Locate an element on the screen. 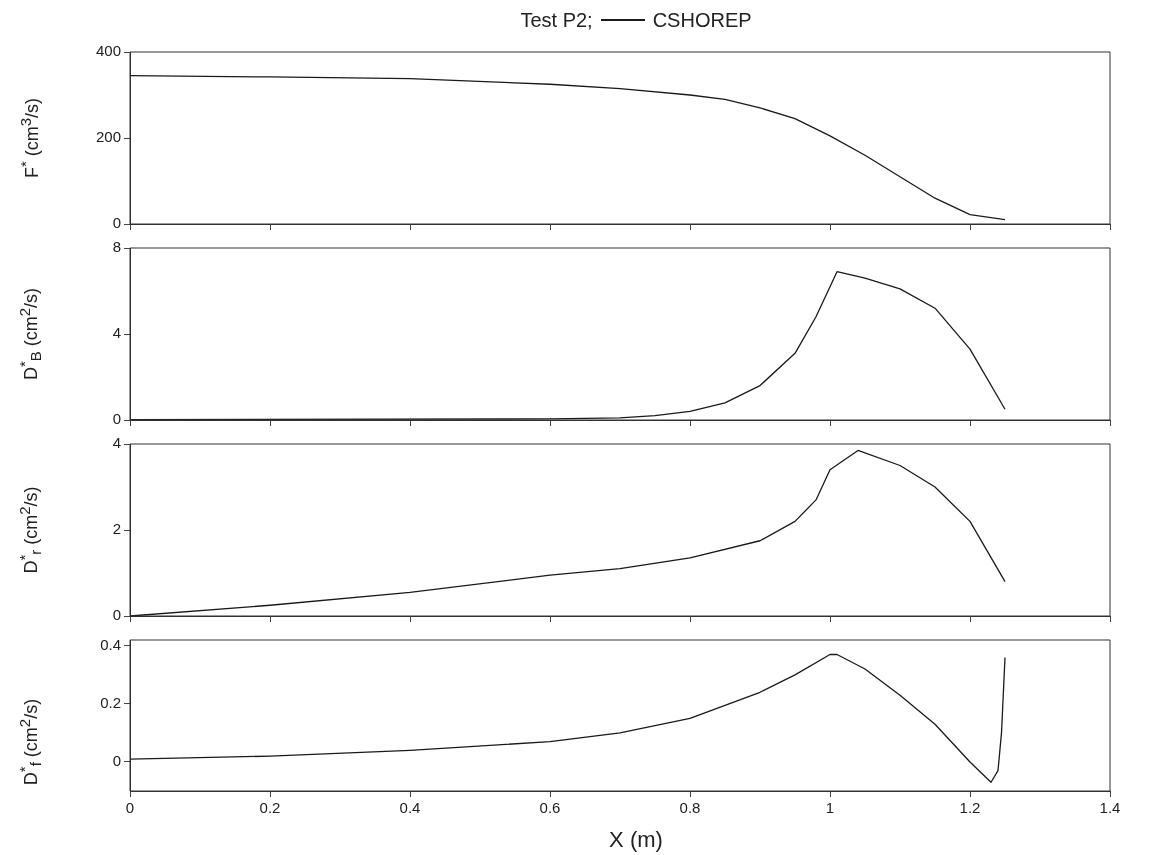  x-tick-label: 0.6 is located at coordinates (550, 808).